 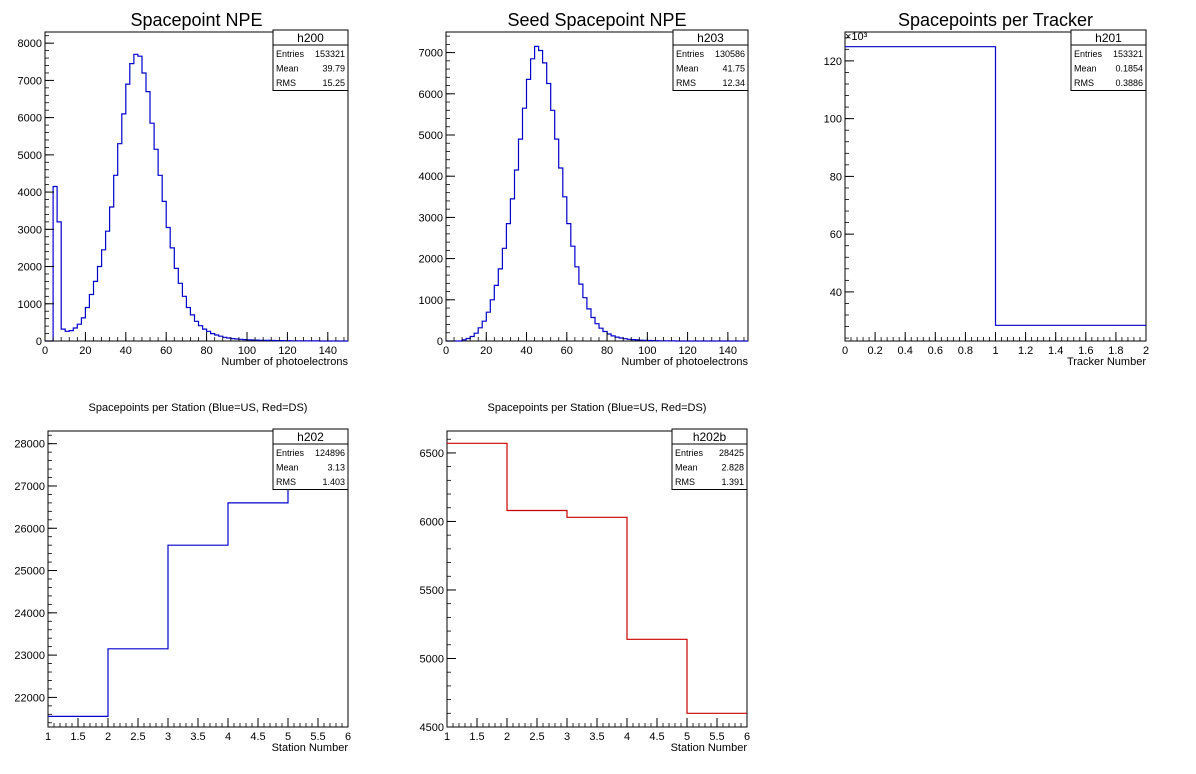 What do you see at coordinates (228, 737) in the screenshot?
I see `x-tick-label: 4` at bounding box center [228, 737].